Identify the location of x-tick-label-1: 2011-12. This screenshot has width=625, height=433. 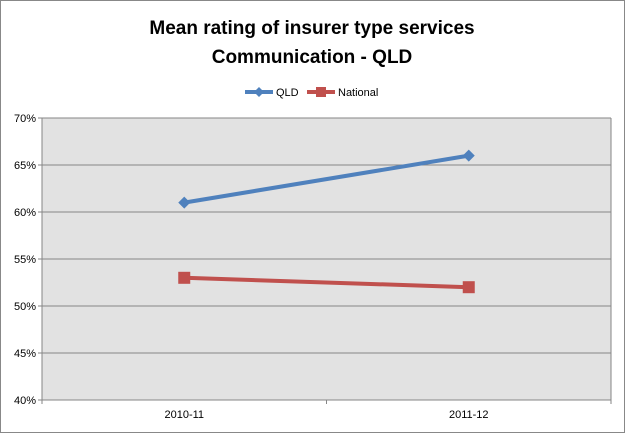
(469, 415).